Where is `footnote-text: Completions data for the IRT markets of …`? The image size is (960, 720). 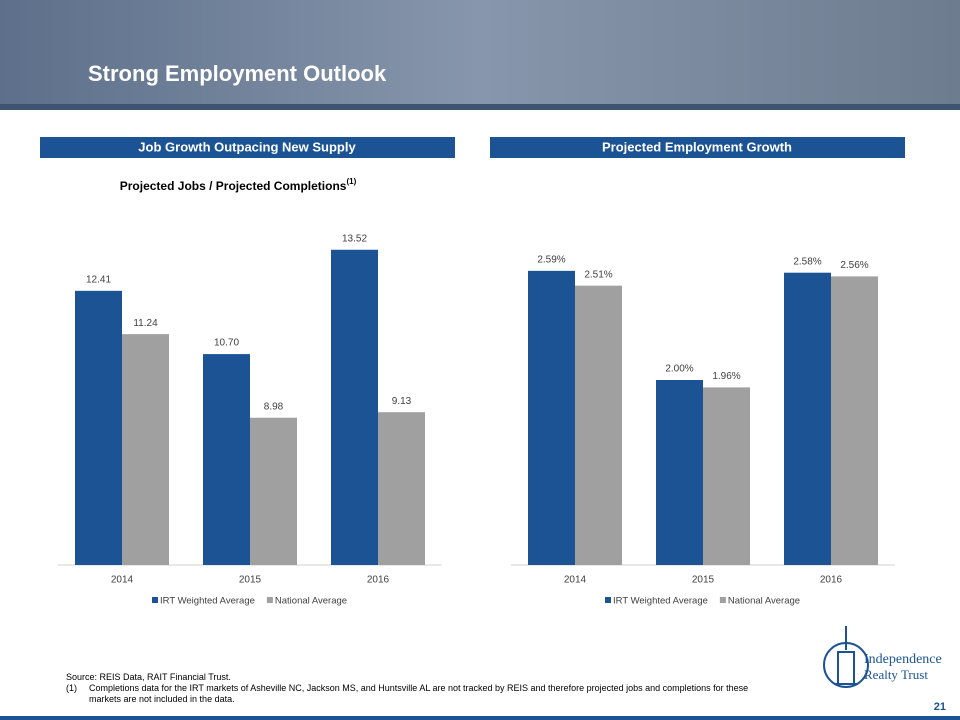
footnote-text: Completions data for the IRT markets of … is located at coordinates (419, 693).